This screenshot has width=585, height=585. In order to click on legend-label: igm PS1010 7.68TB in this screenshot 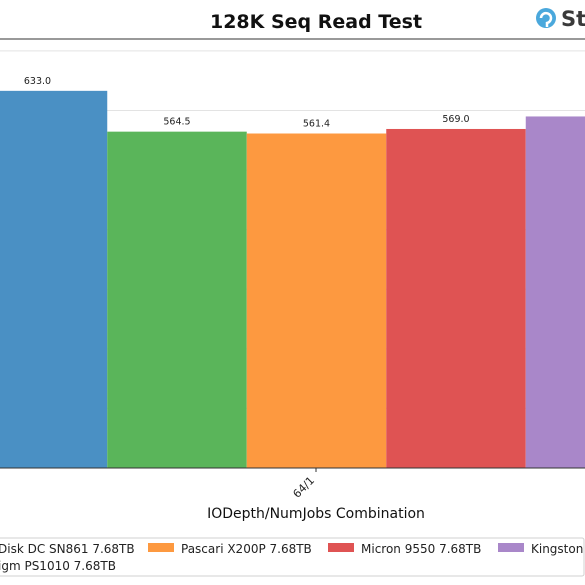, I will do `click(58, 566)`.